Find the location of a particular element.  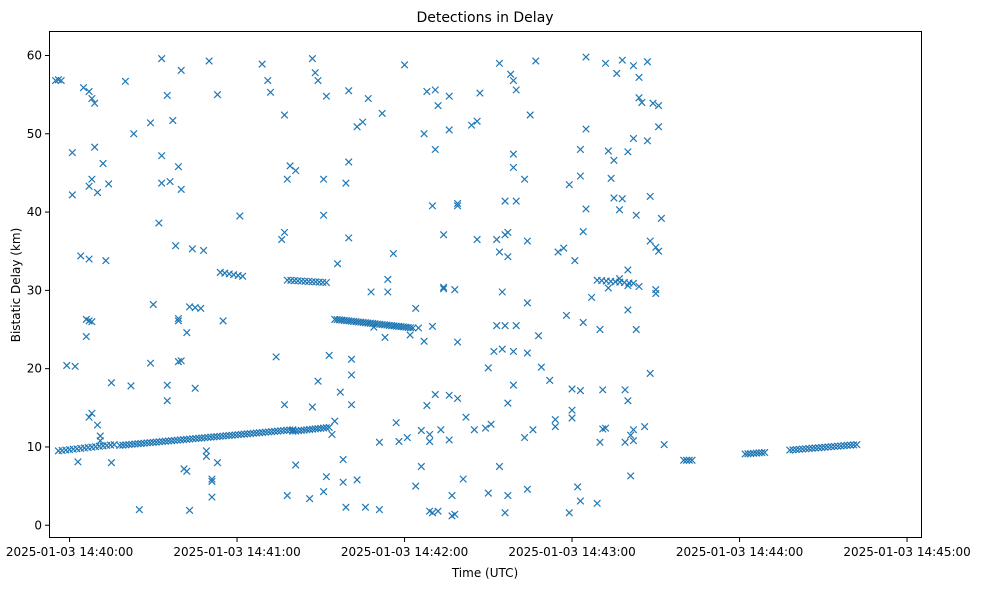

x-tick-label: 2025-01-03 14:44:00 is located at coordinates (739, 552).